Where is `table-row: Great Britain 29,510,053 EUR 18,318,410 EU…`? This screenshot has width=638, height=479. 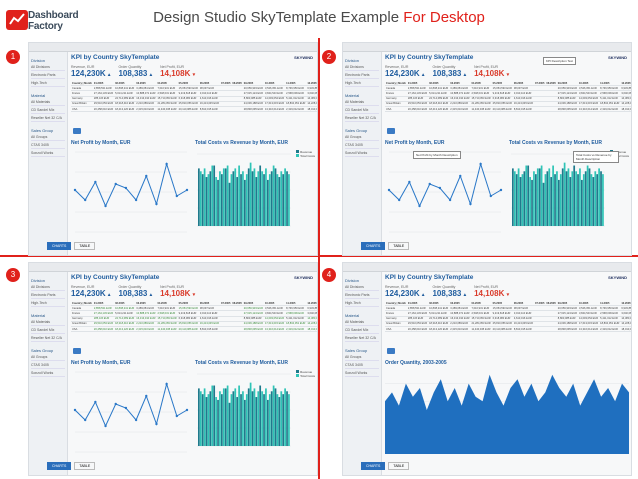 table-row: Great Britain 29,510,053 EUR 18,318,410 EU… is located at coordinates (194, 324).